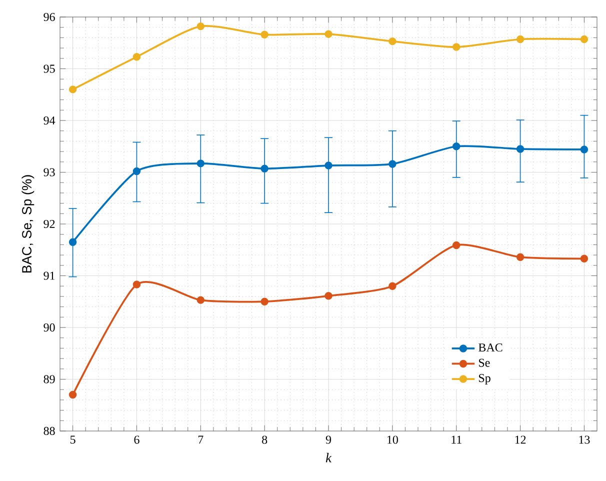  Describe the element at coordinates (49, 17) in the screenshot. I see `y-tick-label: 96` at that location.